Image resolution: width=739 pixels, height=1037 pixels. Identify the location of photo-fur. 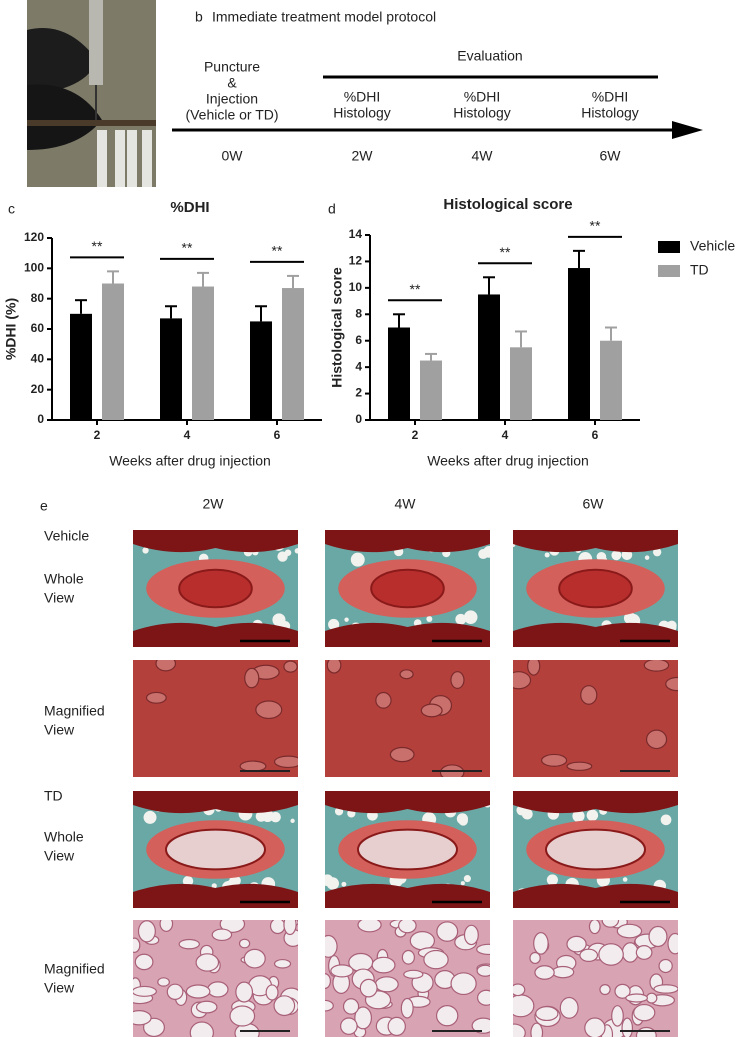
(62, 61).